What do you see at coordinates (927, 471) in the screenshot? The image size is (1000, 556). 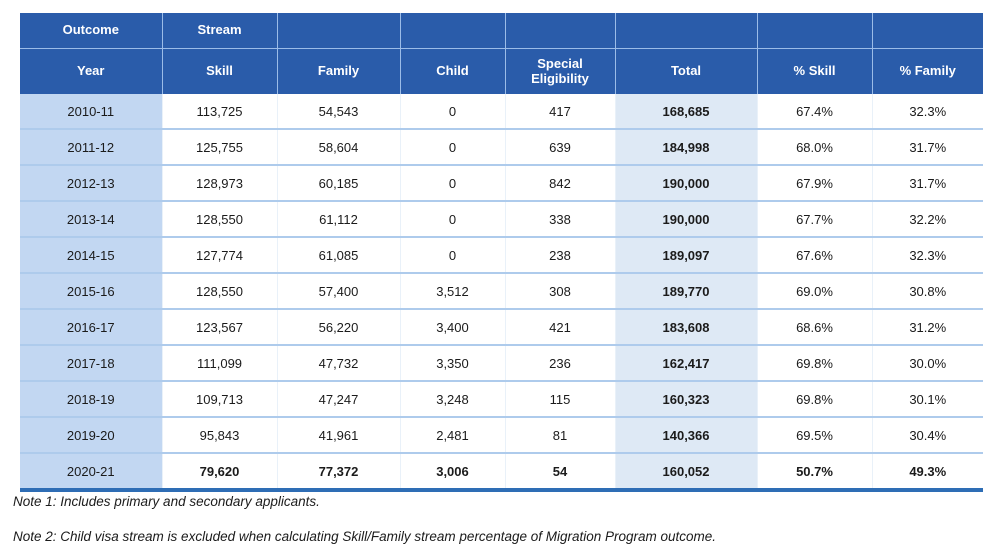 I see `pct-family-cell: 49.3%` at bounding box center [927, 471].